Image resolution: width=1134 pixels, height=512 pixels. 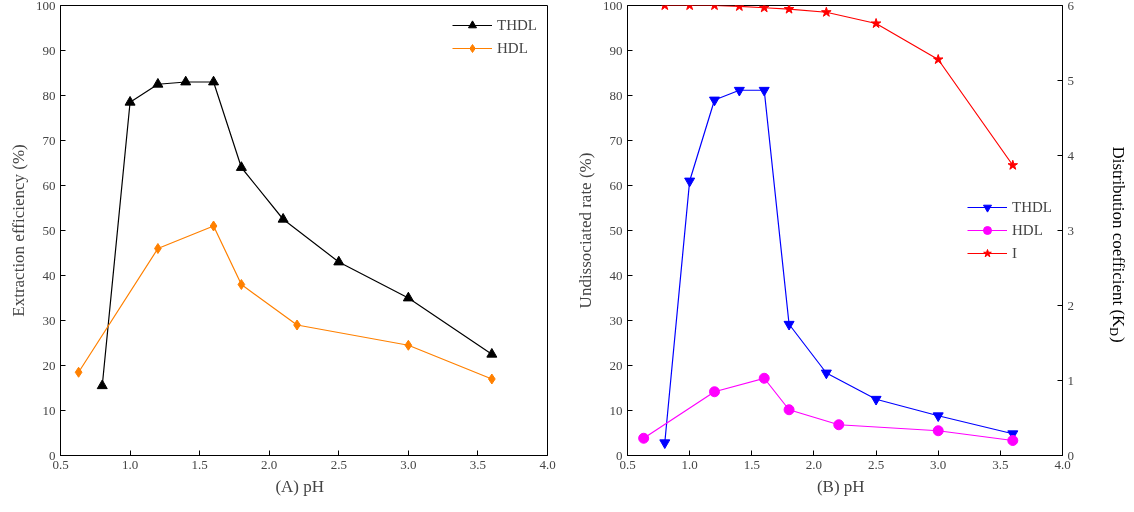 What do you see at coordinates (1070, 305) in the screenshot?
I see `y2-tick-label: 2` at bounding box center [1070, 305].